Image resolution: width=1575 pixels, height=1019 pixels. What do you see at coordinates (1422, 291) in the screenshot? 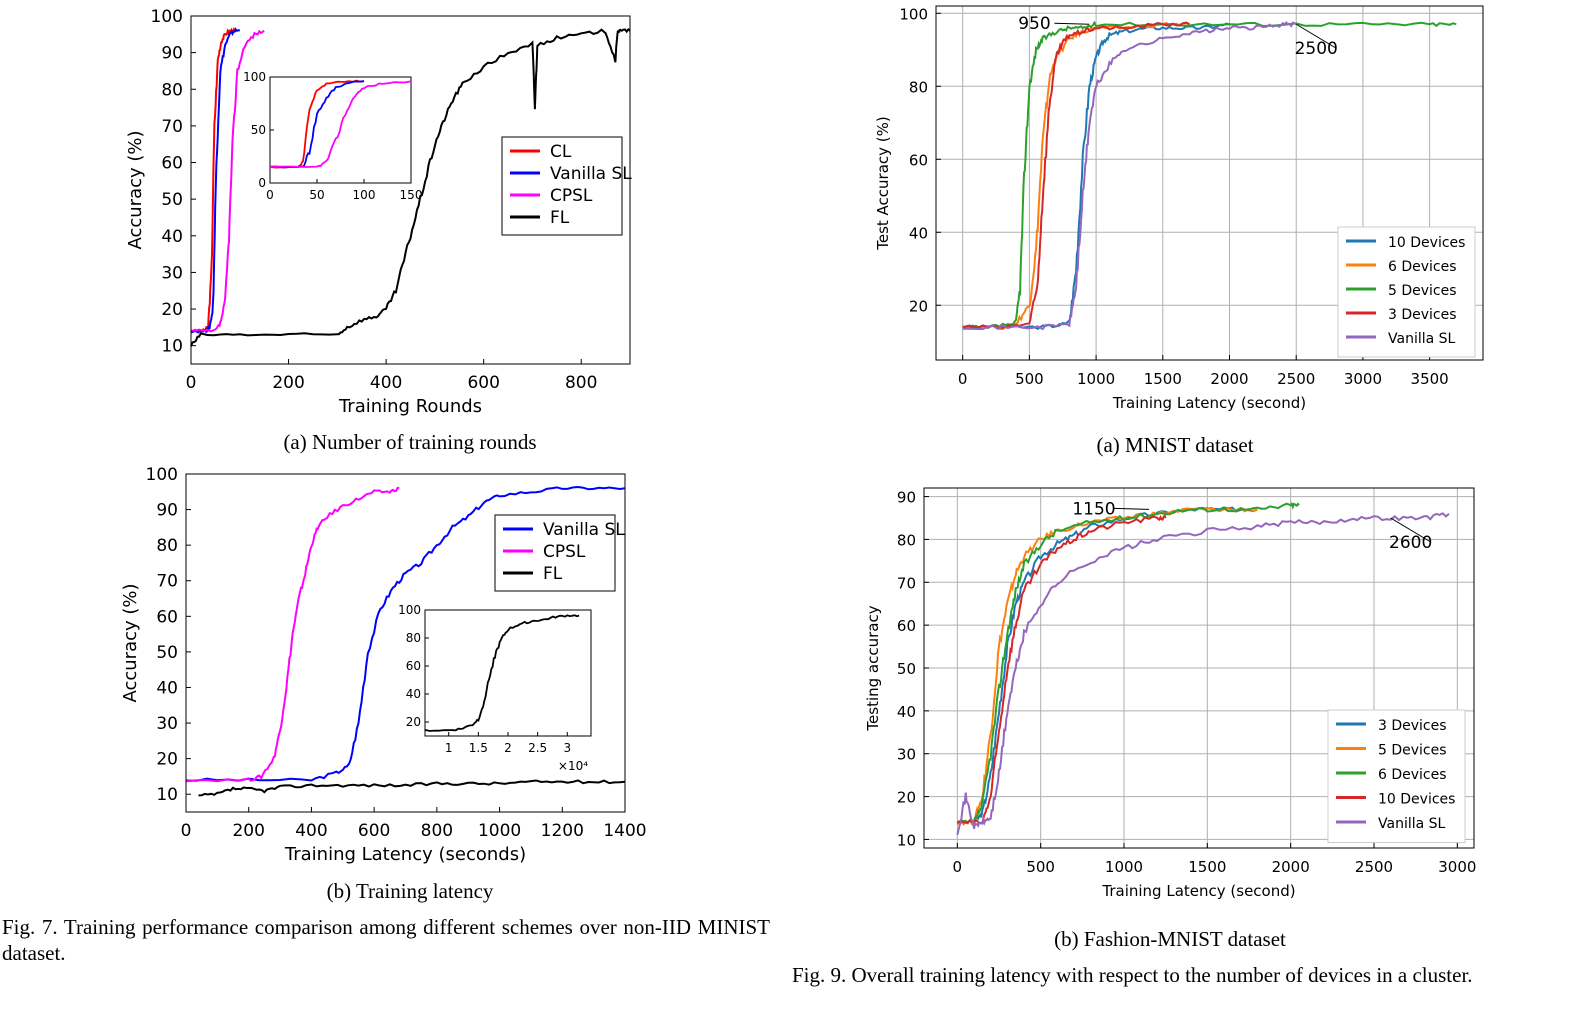
I see `legend-label: 5 Devices` at bounding box center [1422, 291].